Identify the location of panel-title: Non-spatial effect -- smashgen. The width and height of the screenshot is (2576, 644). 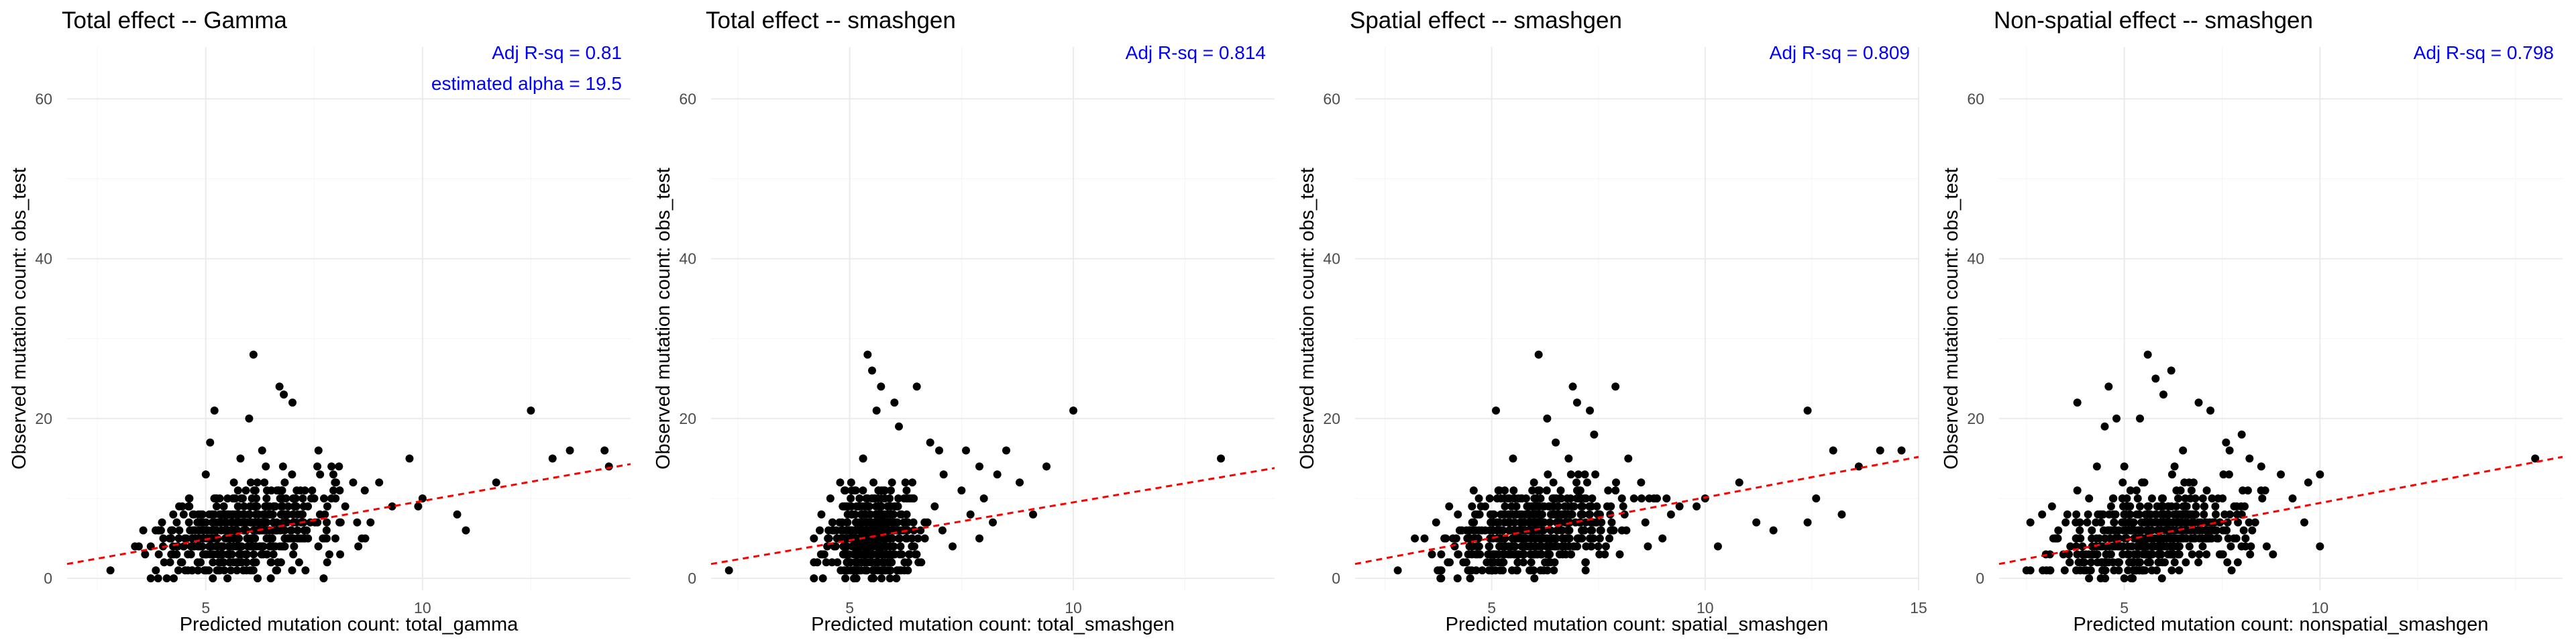
(2153, 20).